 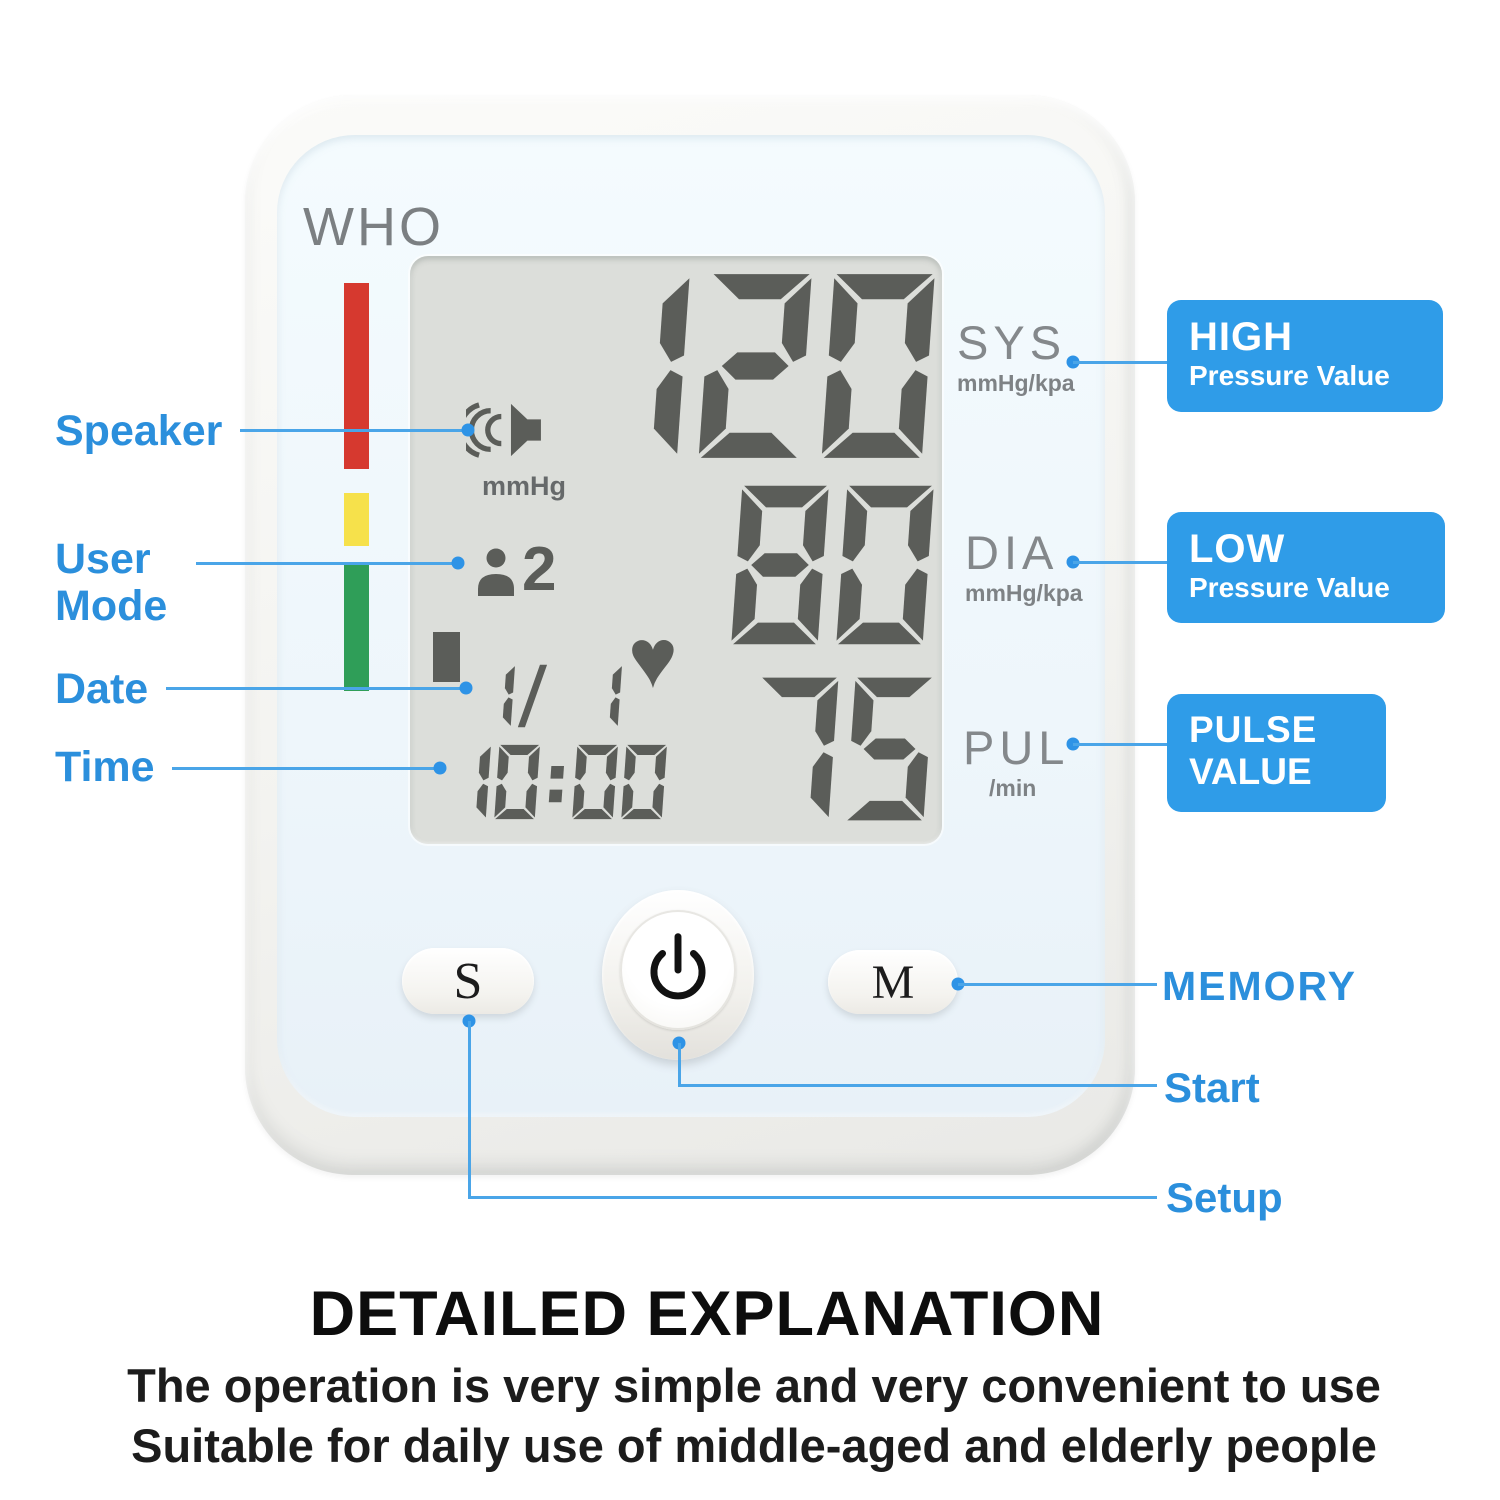 I want to click on lcd-unit-label: mmHg, so click(x=524, y=486).